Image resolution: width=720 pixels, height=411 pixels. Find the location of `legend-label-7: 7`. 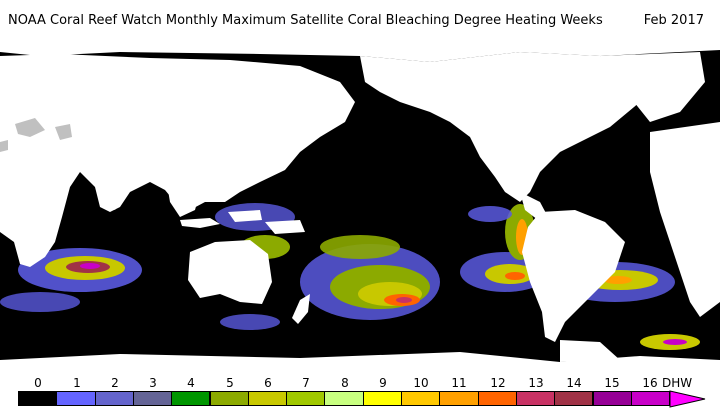

legend-label-7: 7 is located at coordinates (306, 383).